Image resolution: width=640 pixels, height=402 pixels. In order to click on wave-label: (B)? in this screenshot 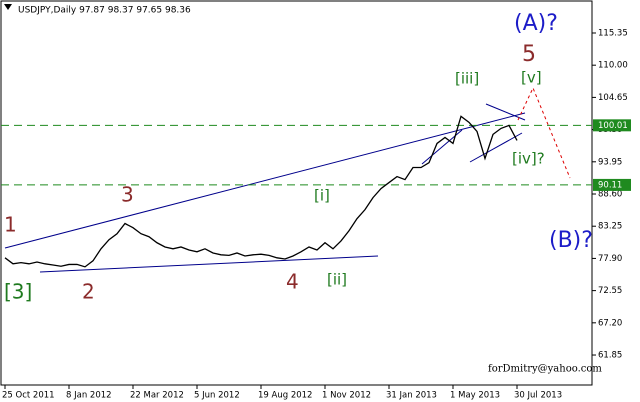, I will do `click(571, 240)`.